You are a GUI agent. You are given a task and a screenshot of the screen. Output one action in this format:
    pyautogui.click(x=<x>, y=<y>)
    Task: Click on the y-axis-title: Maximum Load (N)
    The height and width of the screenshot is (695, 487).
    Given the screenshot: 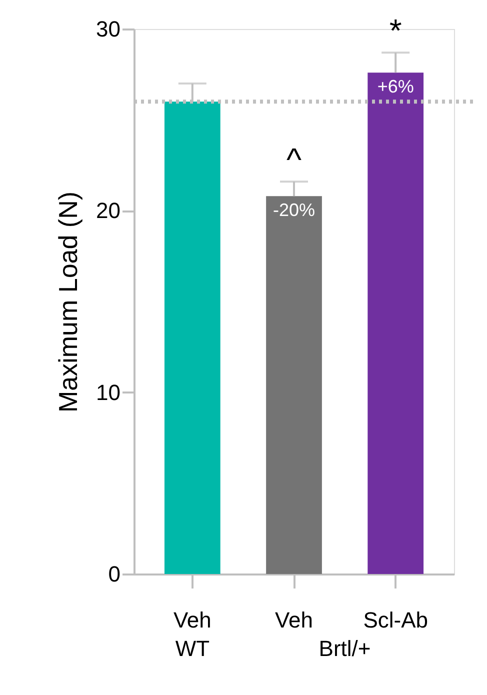 What is the action you would take?
    pyautogui.click(x=68, y=302)
    